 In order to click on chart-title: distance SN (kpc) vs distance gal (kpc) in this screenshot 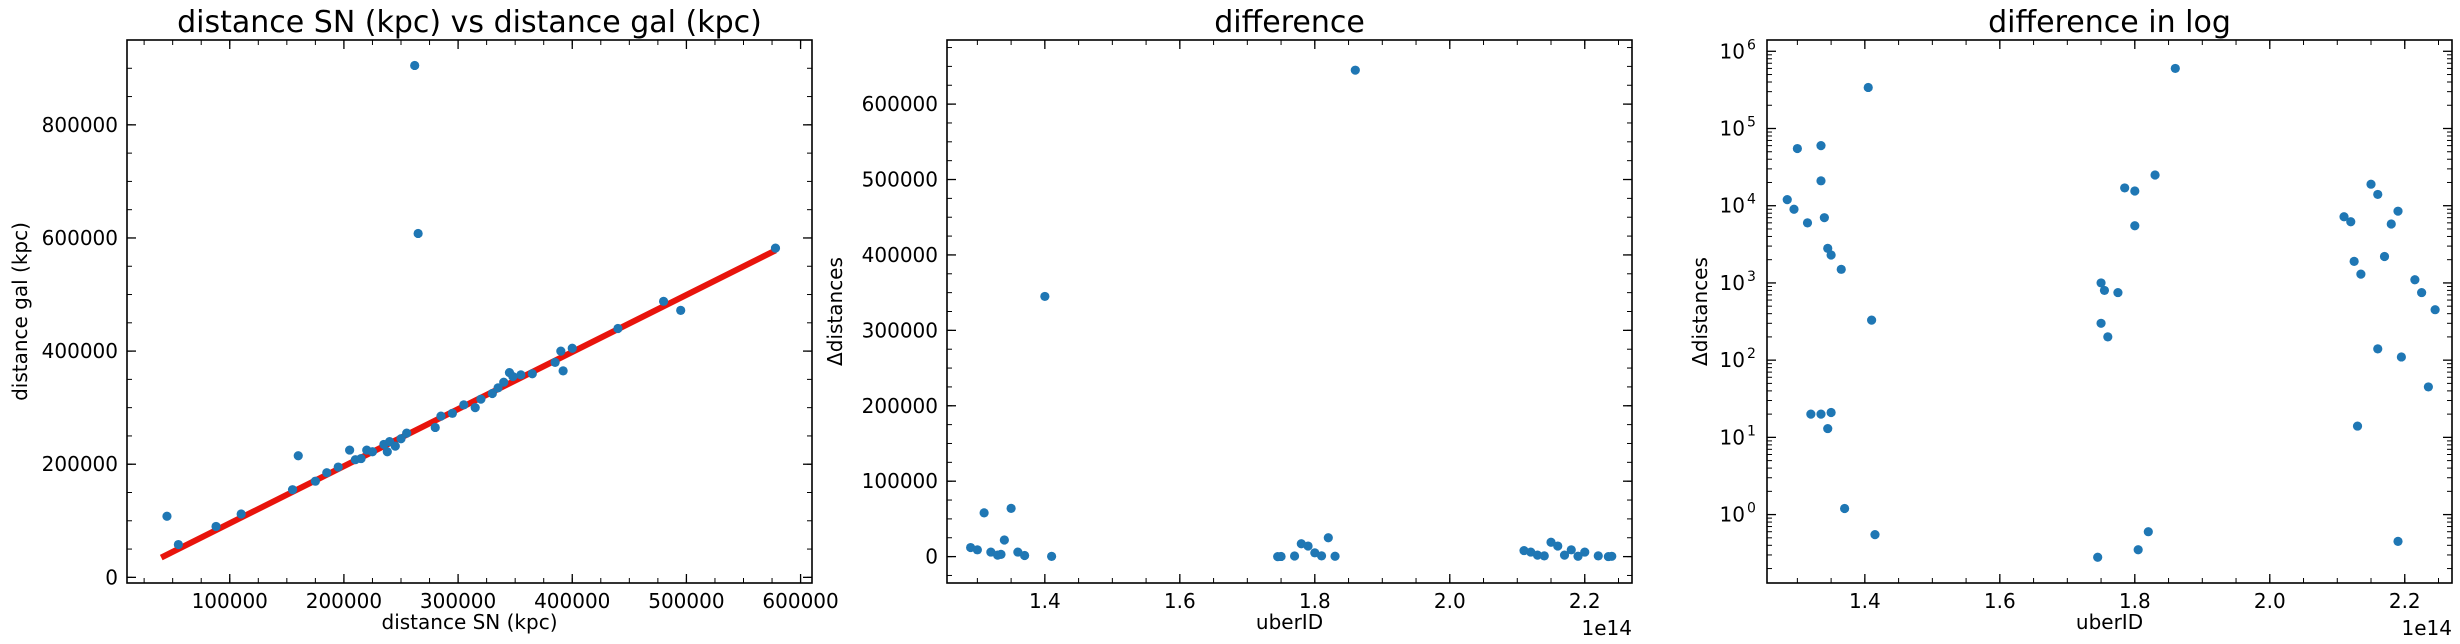, I will do `click(469, 22)`.